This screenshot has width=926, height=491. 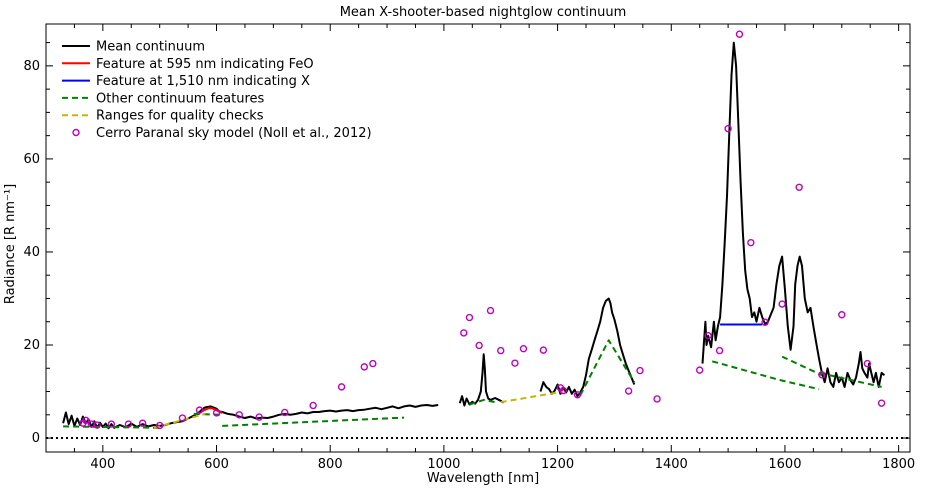 I want to click on chart-title: Mean X-shooter-based nightglow continuum, so click(x=483, y=12).